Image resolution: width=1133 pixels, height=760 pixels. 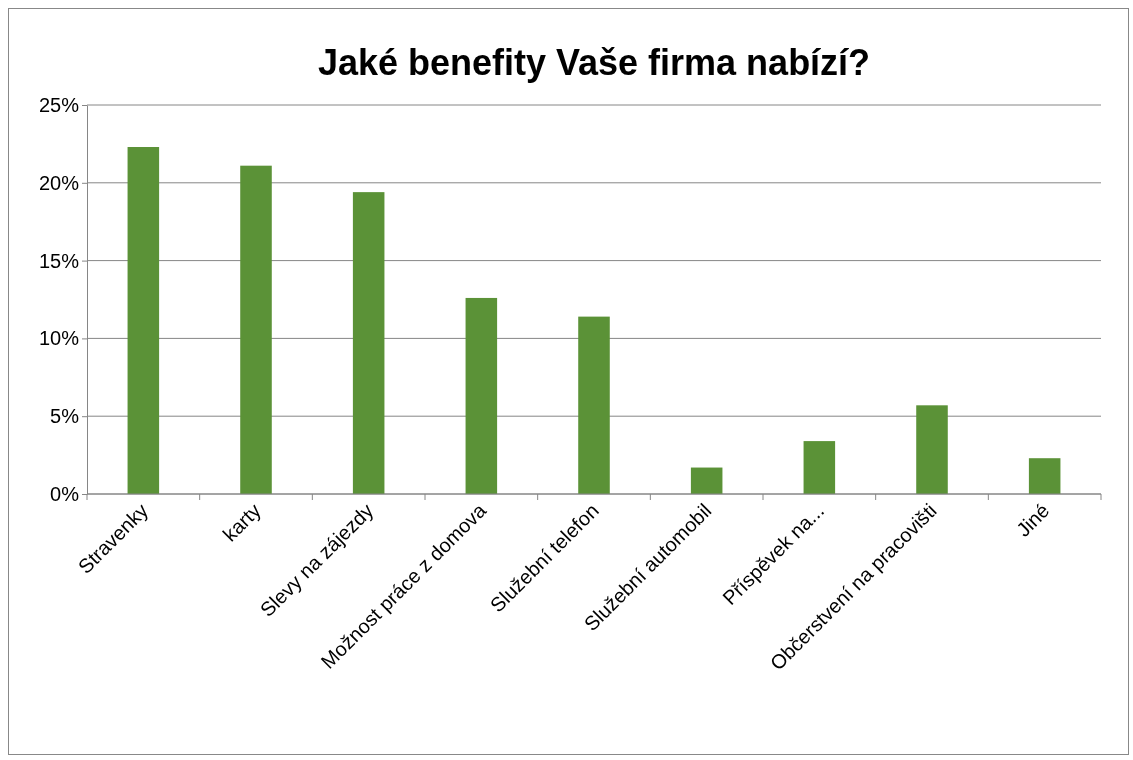 What do you see at coordinates (594, 62) in the screenshot?
I see `chart-title: Jaké benefity Vaše firma nabízí?` at bounding box center [594, 62].